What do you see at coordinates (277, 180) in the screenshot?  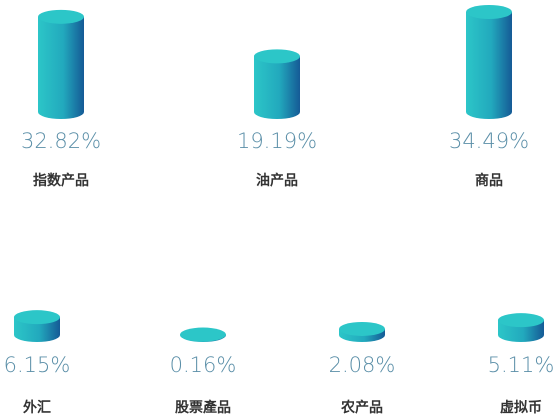 I see `category-label: 油产品` at bounding box center [277, 180].